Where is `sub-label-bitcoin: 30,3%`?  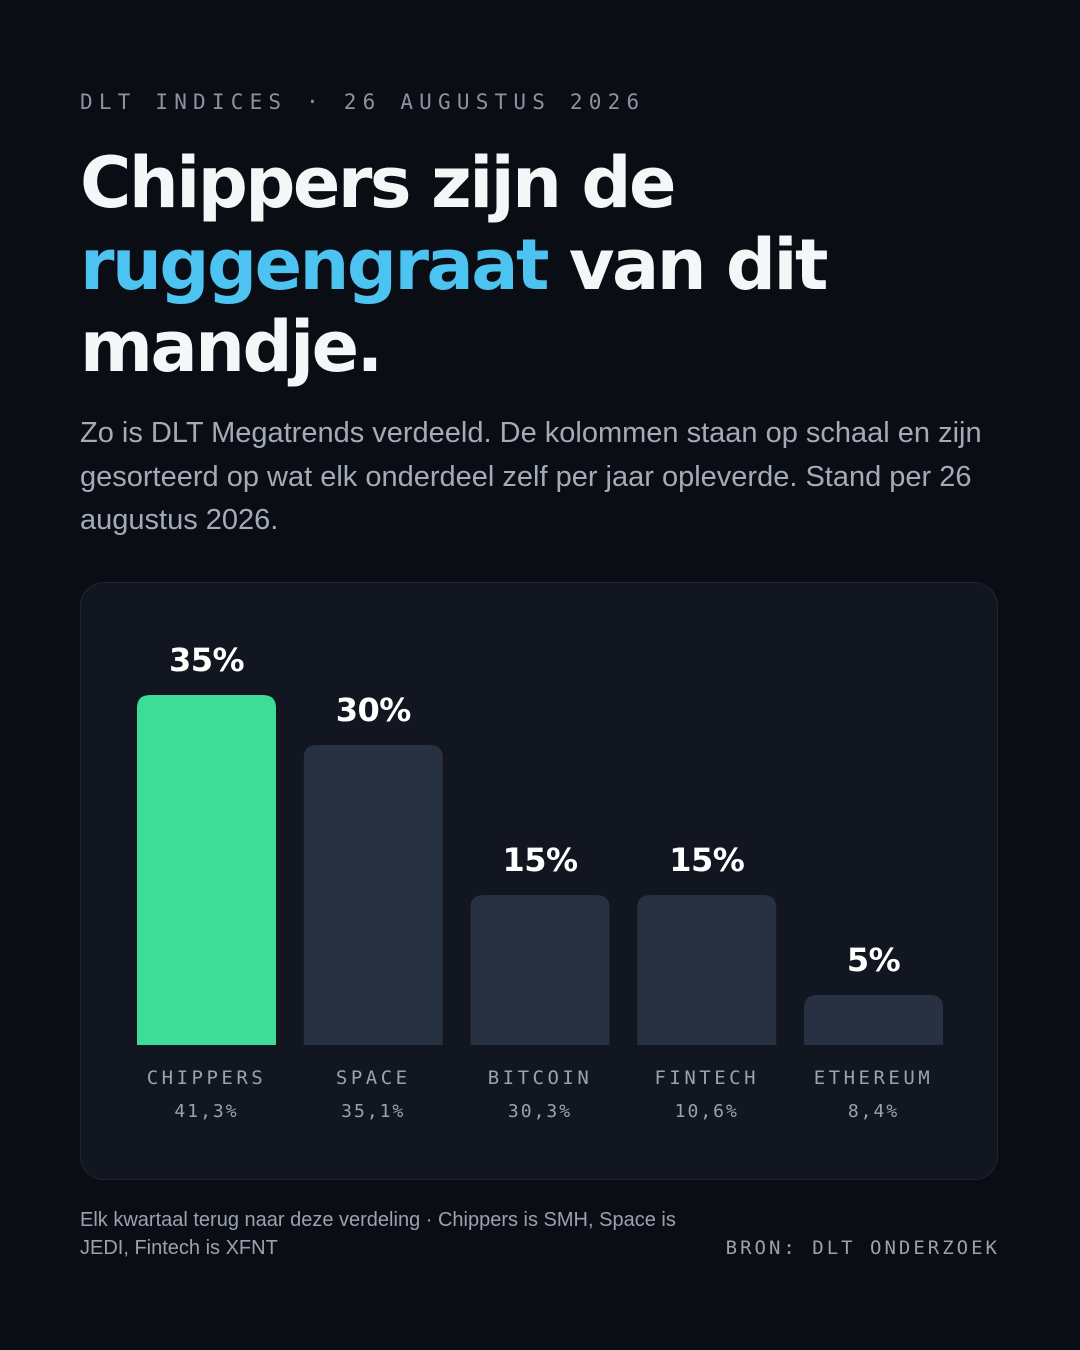 sub-label-bitcoin: 30,3% is located at coordinates (540, 1111).